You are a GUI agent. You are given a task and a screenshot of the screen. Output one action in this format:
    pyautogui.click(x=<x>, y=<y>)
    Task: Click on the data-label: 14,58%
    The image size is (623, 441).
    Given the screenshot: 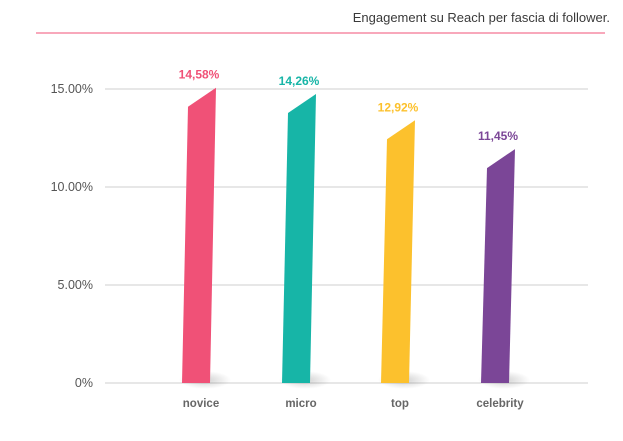 What is the action you would take?
    pyautogui.click(x=199, y=75)
    